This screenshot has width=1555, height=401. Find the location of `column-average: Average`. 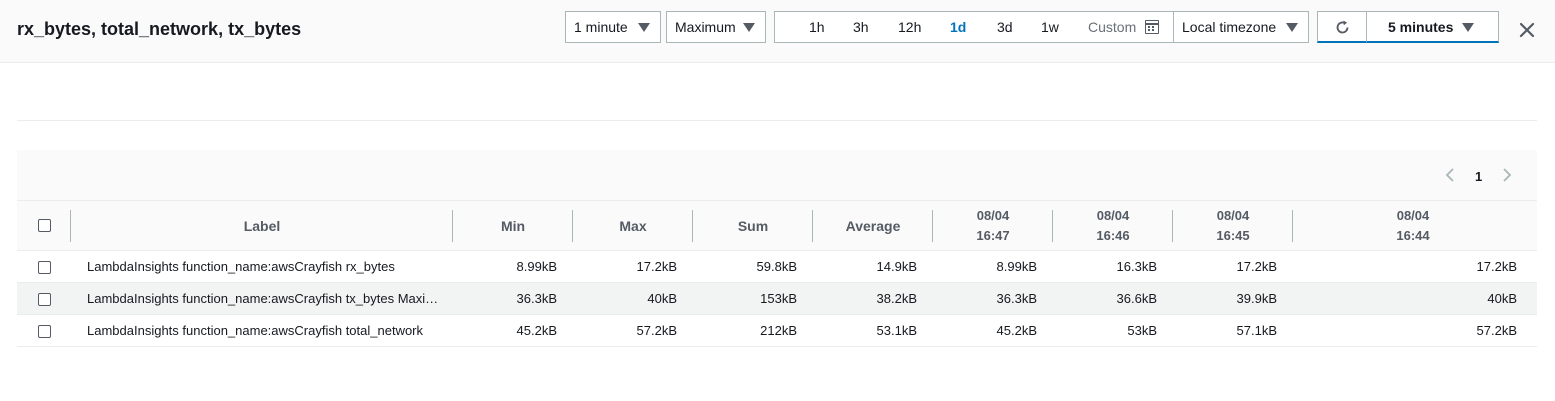

column-average: Average is located at coordinates (873, 226).